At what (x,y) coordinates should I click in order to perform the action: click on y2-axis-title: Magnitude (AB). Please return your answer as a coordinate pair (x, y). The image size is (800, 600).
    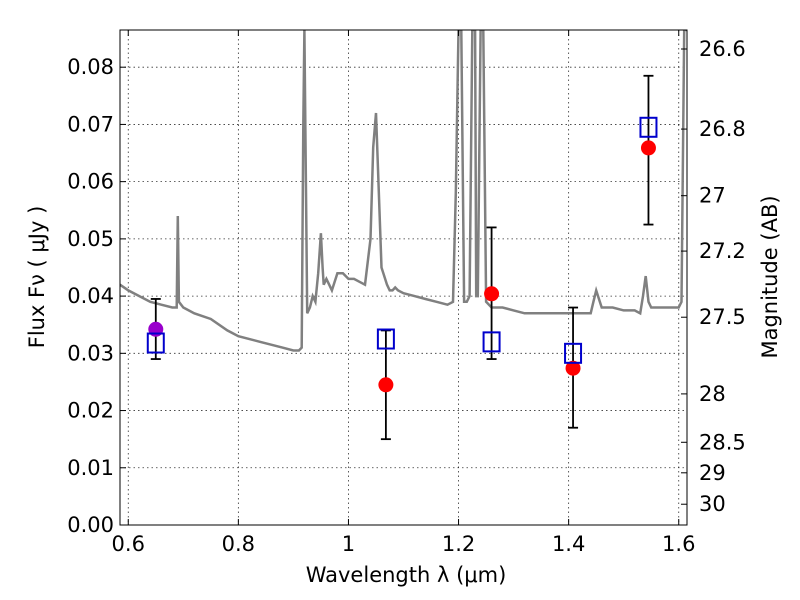
    Looking at the image, I should click on (770, 276).